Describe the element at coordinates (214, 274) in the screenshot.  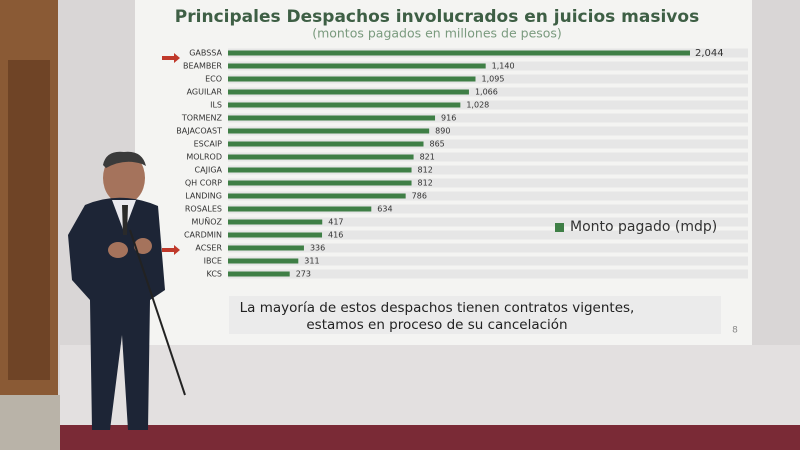
I see `category-label: KCS` at that location.